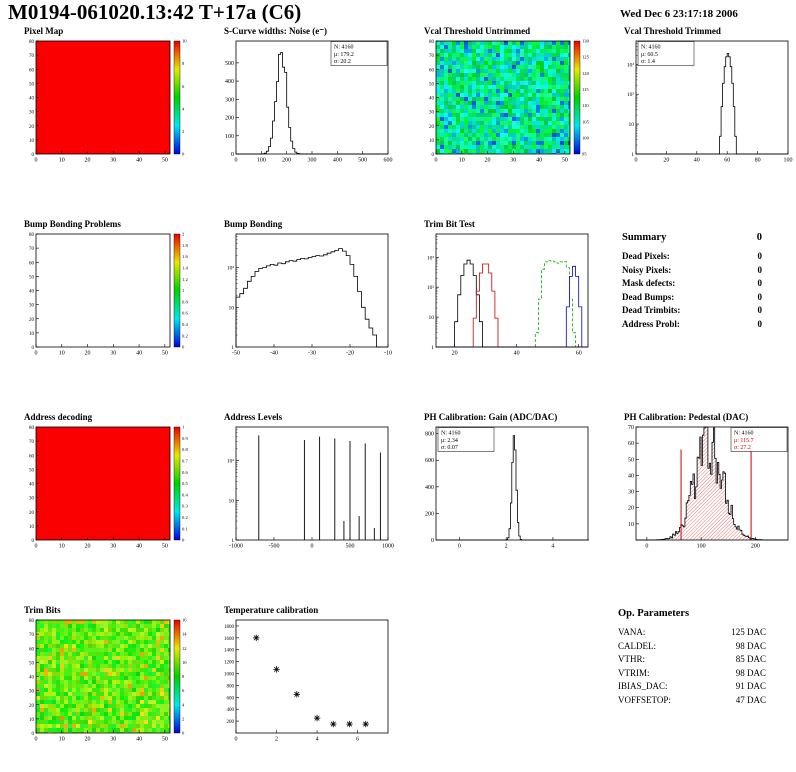  I want to click on svg-text: 105, so click(586, 121).